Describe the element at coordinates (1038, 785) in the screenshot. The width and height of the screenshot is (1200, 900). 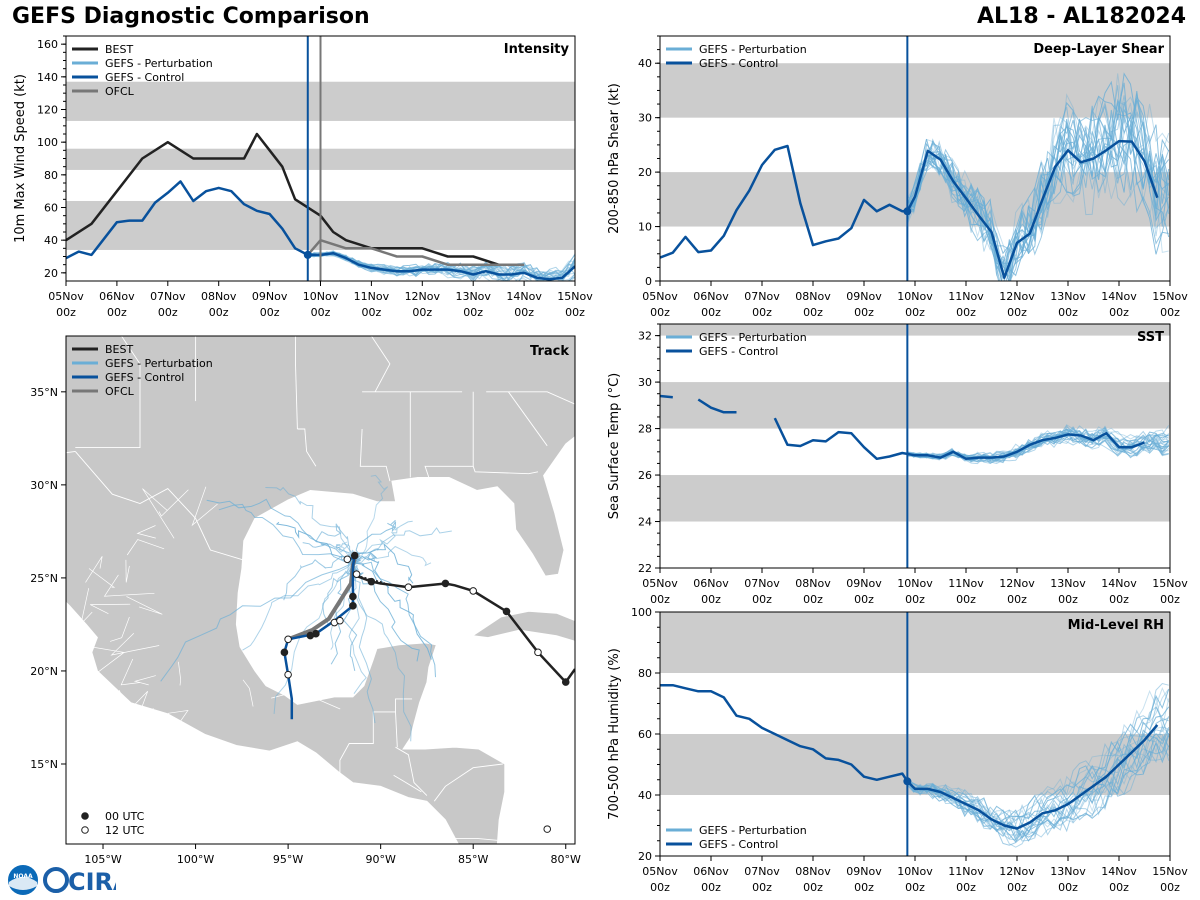
I see `rh-perturbation-line` at that location.